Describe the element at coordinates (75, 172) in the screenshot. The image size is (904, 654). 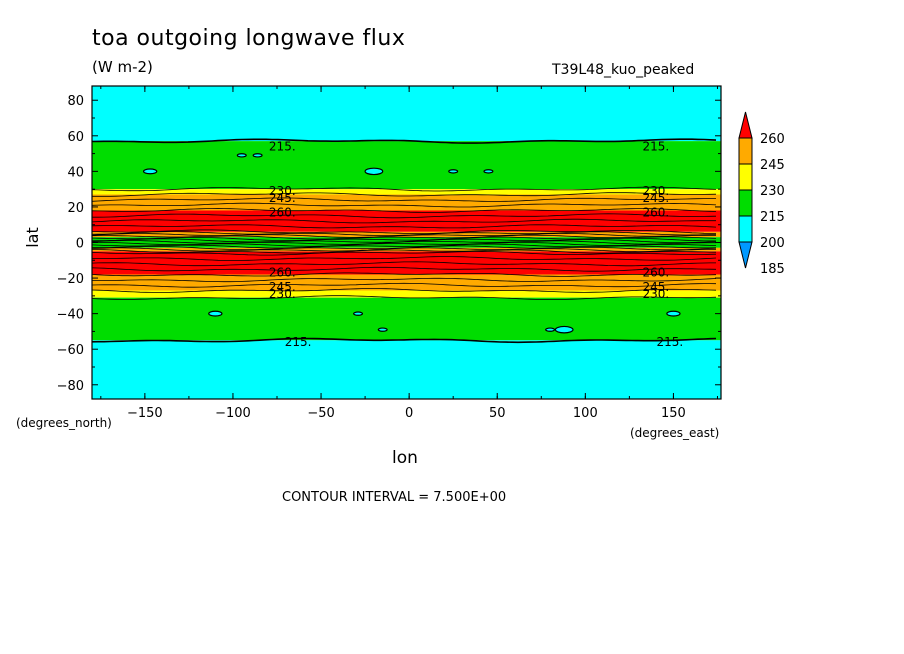
I see `y-tick-label: 40` at that location.